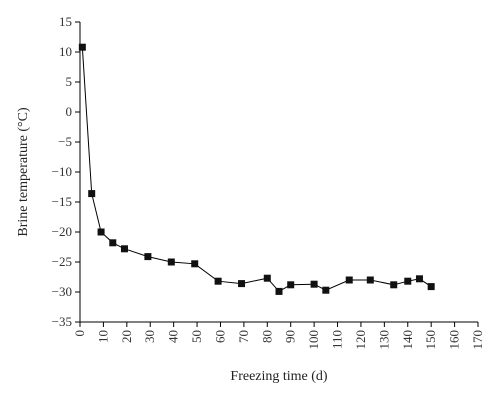 This screenshot has height=400, width=500. What do you see at coordinates (454, 340) in the screenshot?
I see `x-tick-label: 160` at bounding box center [454, 340].